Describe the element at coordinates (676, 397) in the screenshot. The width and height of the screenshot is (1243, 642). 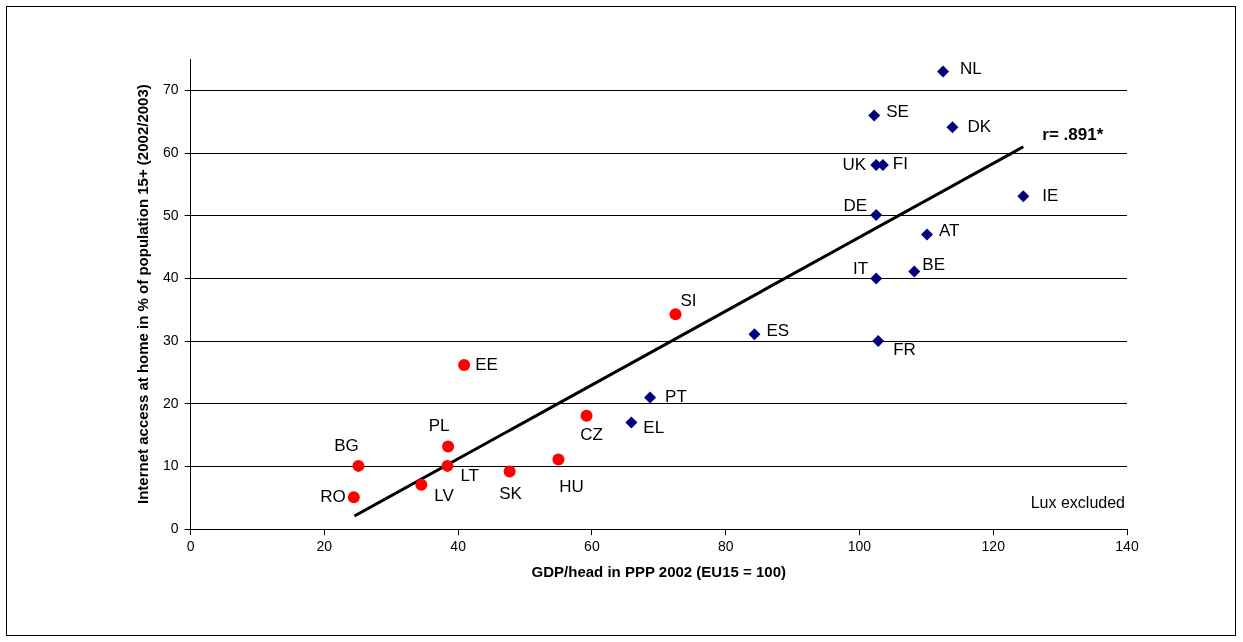
I see `annotation: PT` at that location.